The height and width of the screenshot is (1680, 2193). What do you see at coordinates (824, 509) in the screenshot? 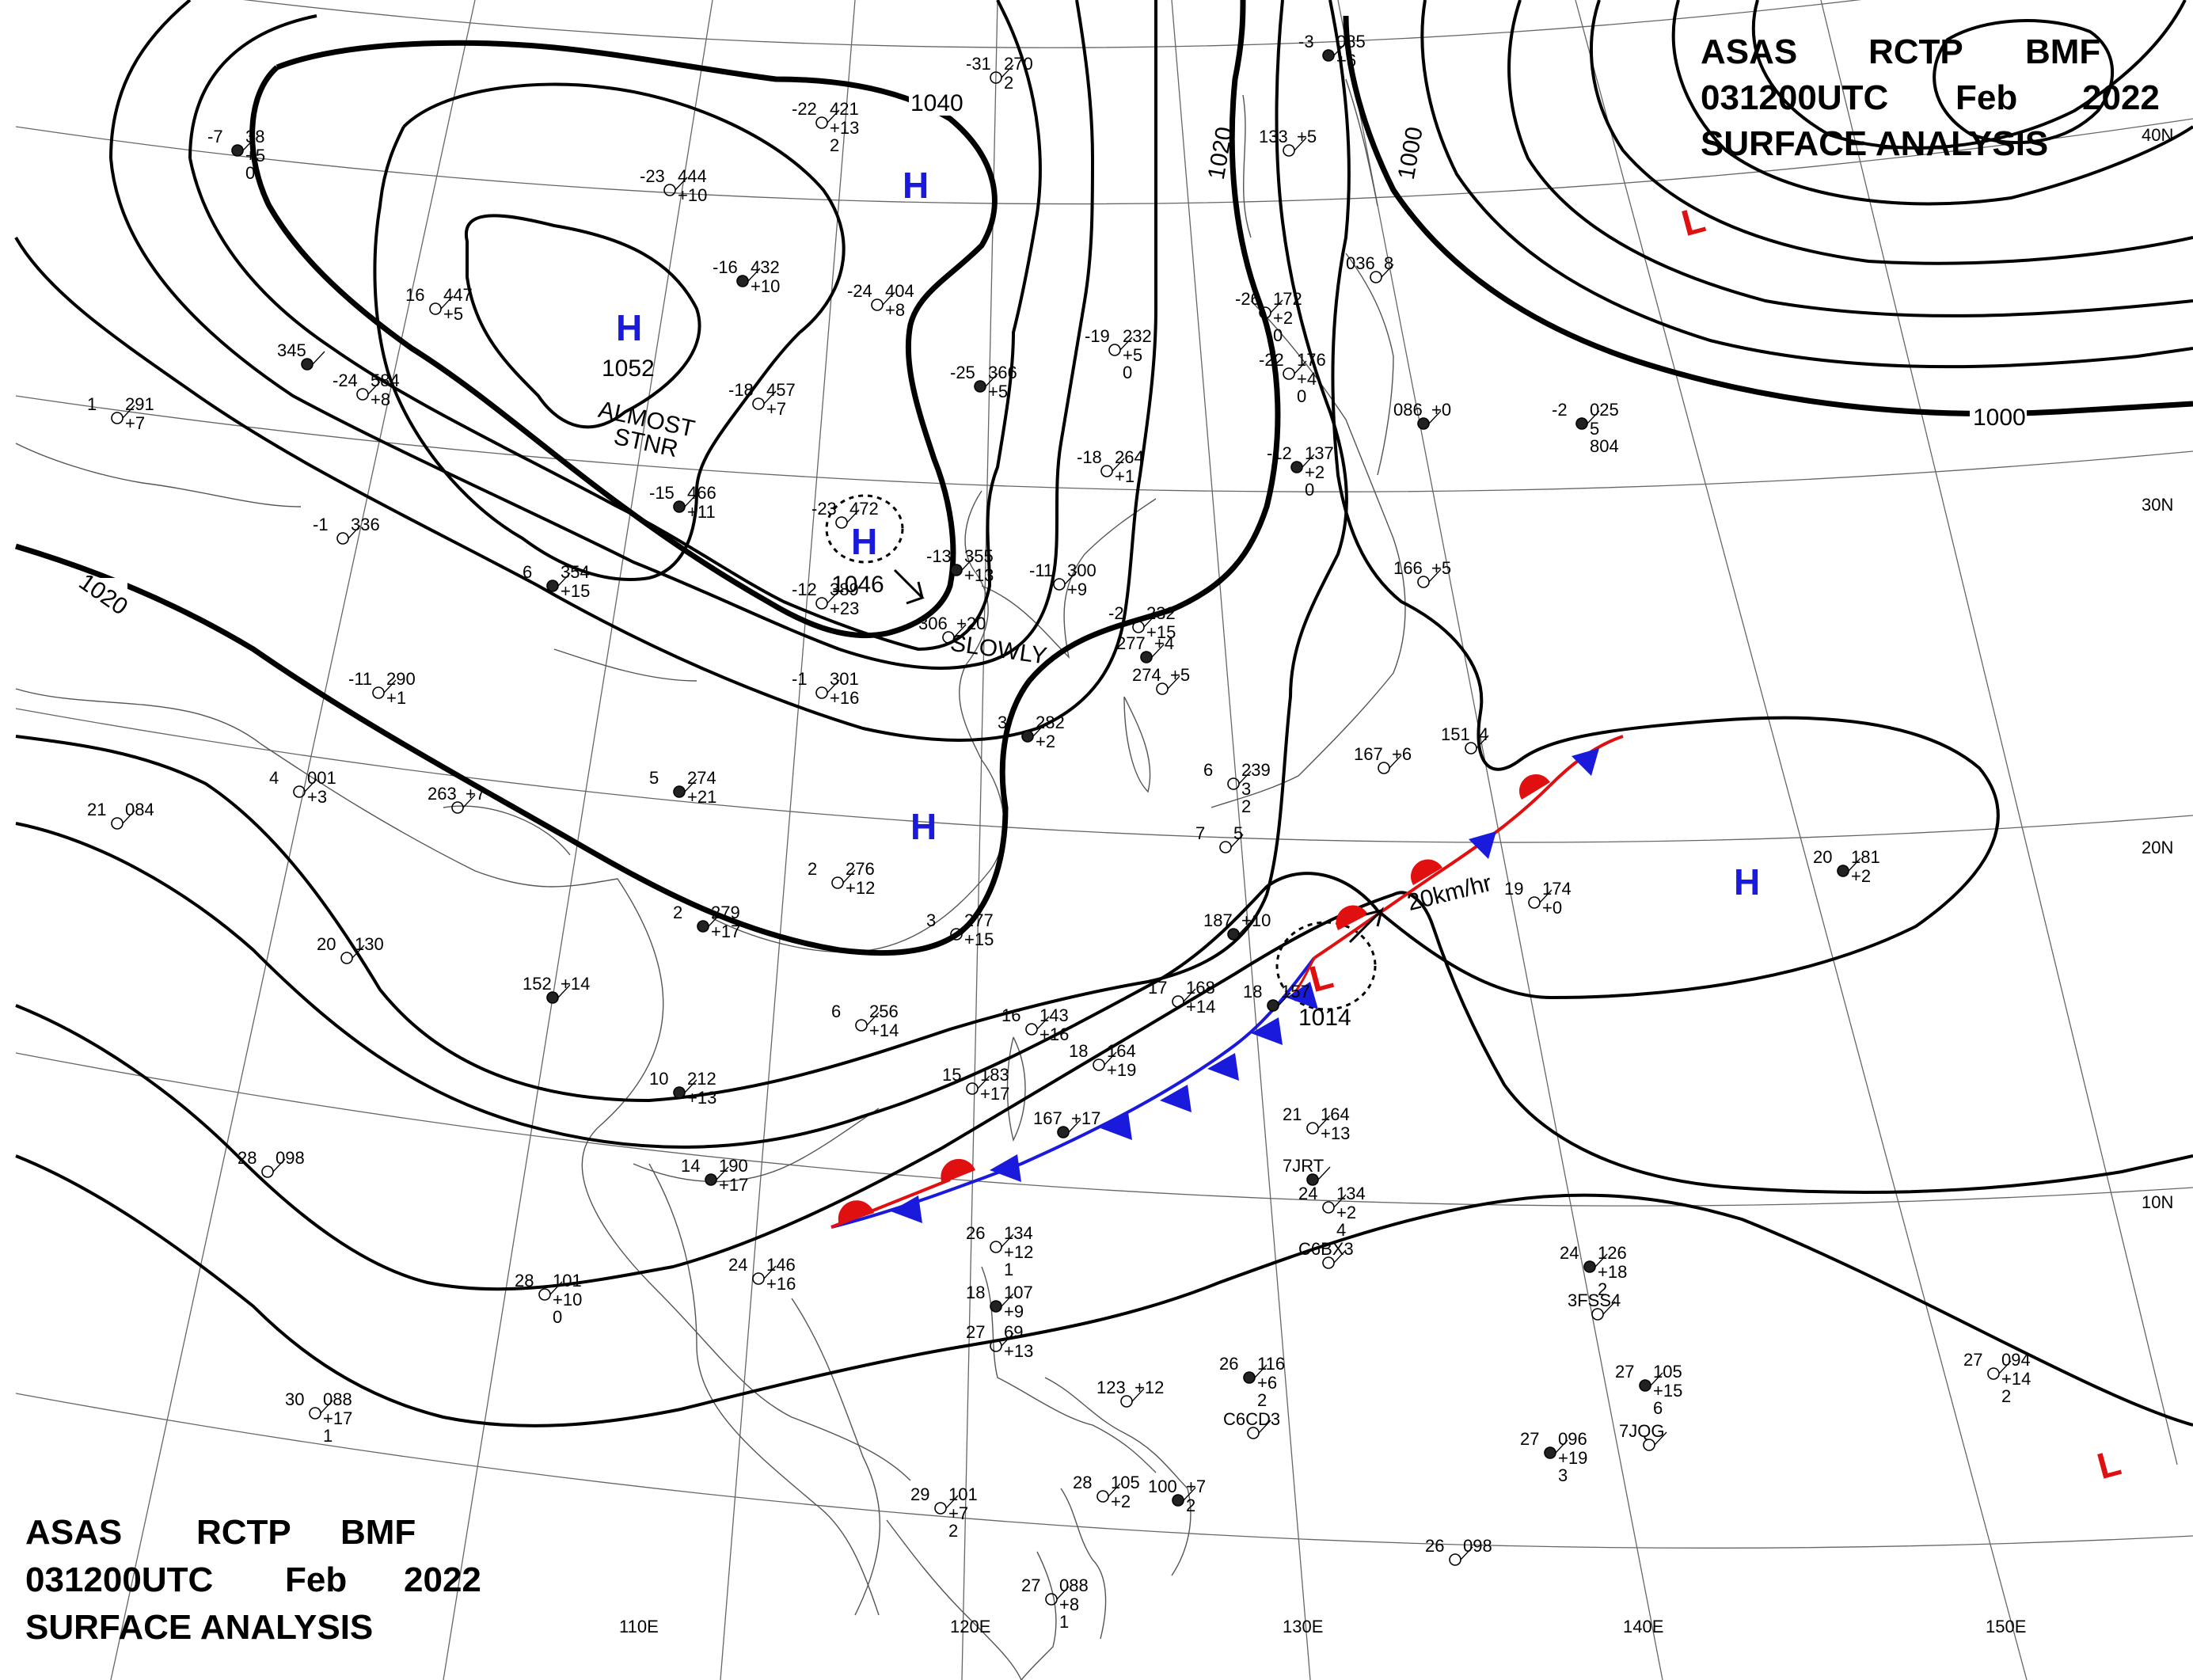
I see `station-value: -23` at bounding box center [824, 509].